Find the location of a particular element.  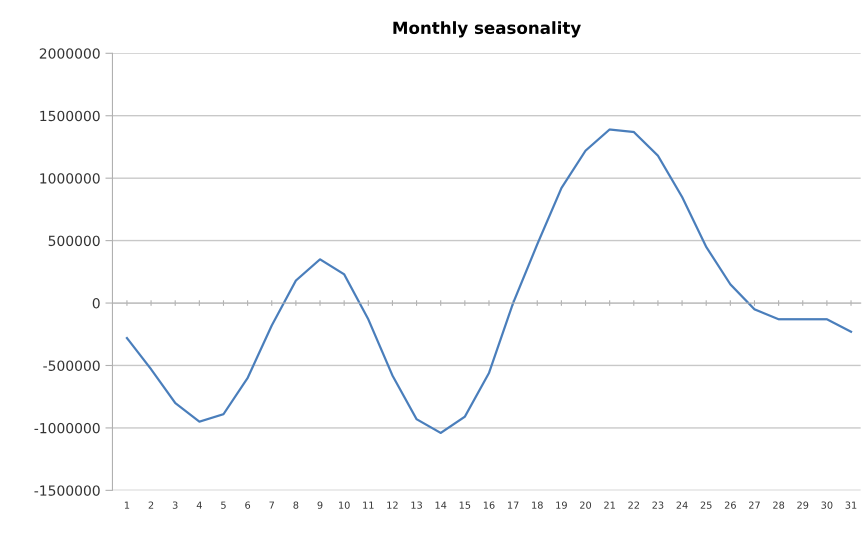

x-tick-label: 18 is located at coordinates (537, 505).